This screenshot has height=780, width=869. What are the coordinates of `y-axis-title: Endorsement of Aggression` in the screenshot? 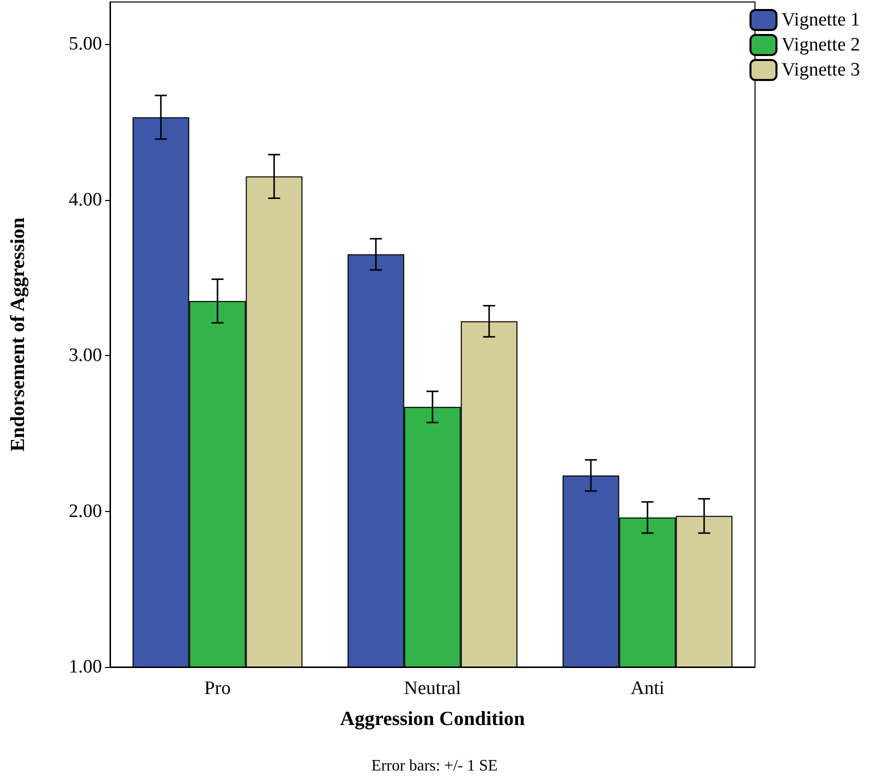 It's located at (18, 334).